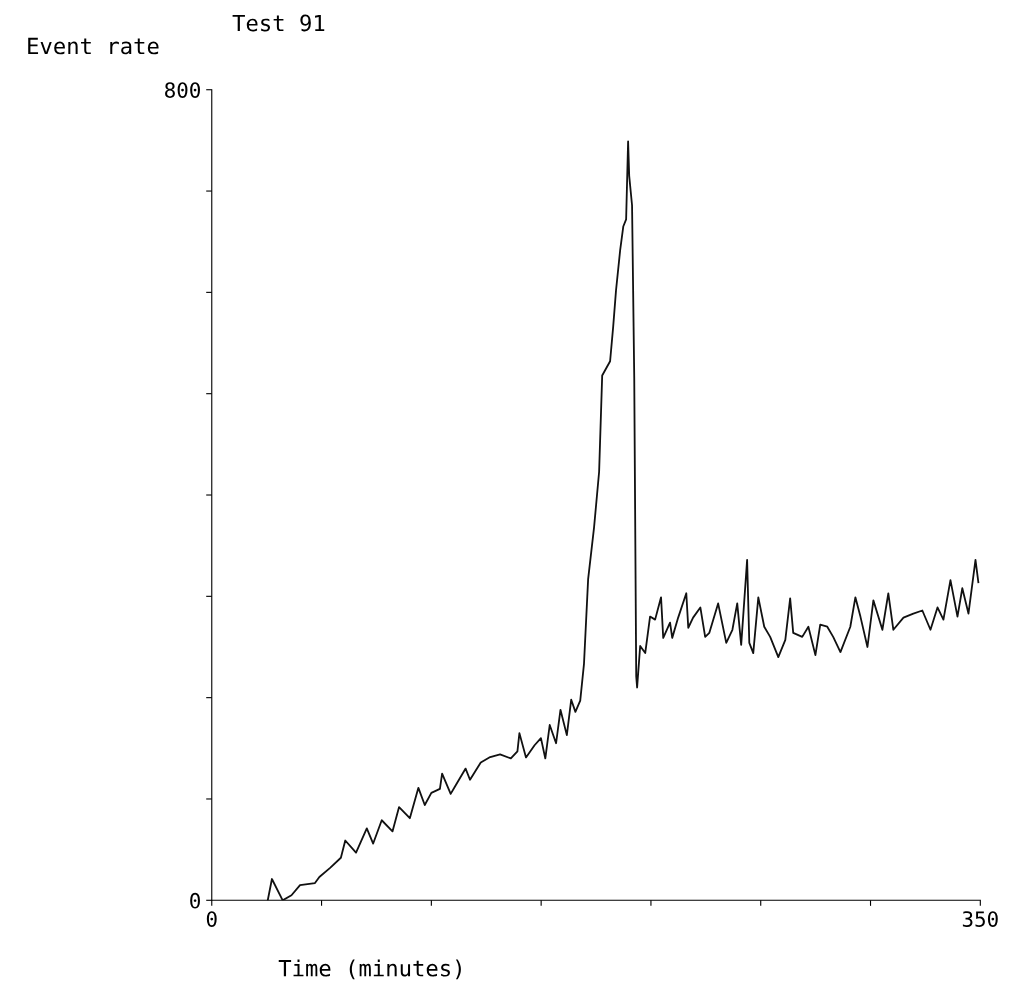 This screenshot has width=1033, height=997. Describe the element at coordinates (278, 23) in the screenshot. I see `chart-title: Test 91` at that location.